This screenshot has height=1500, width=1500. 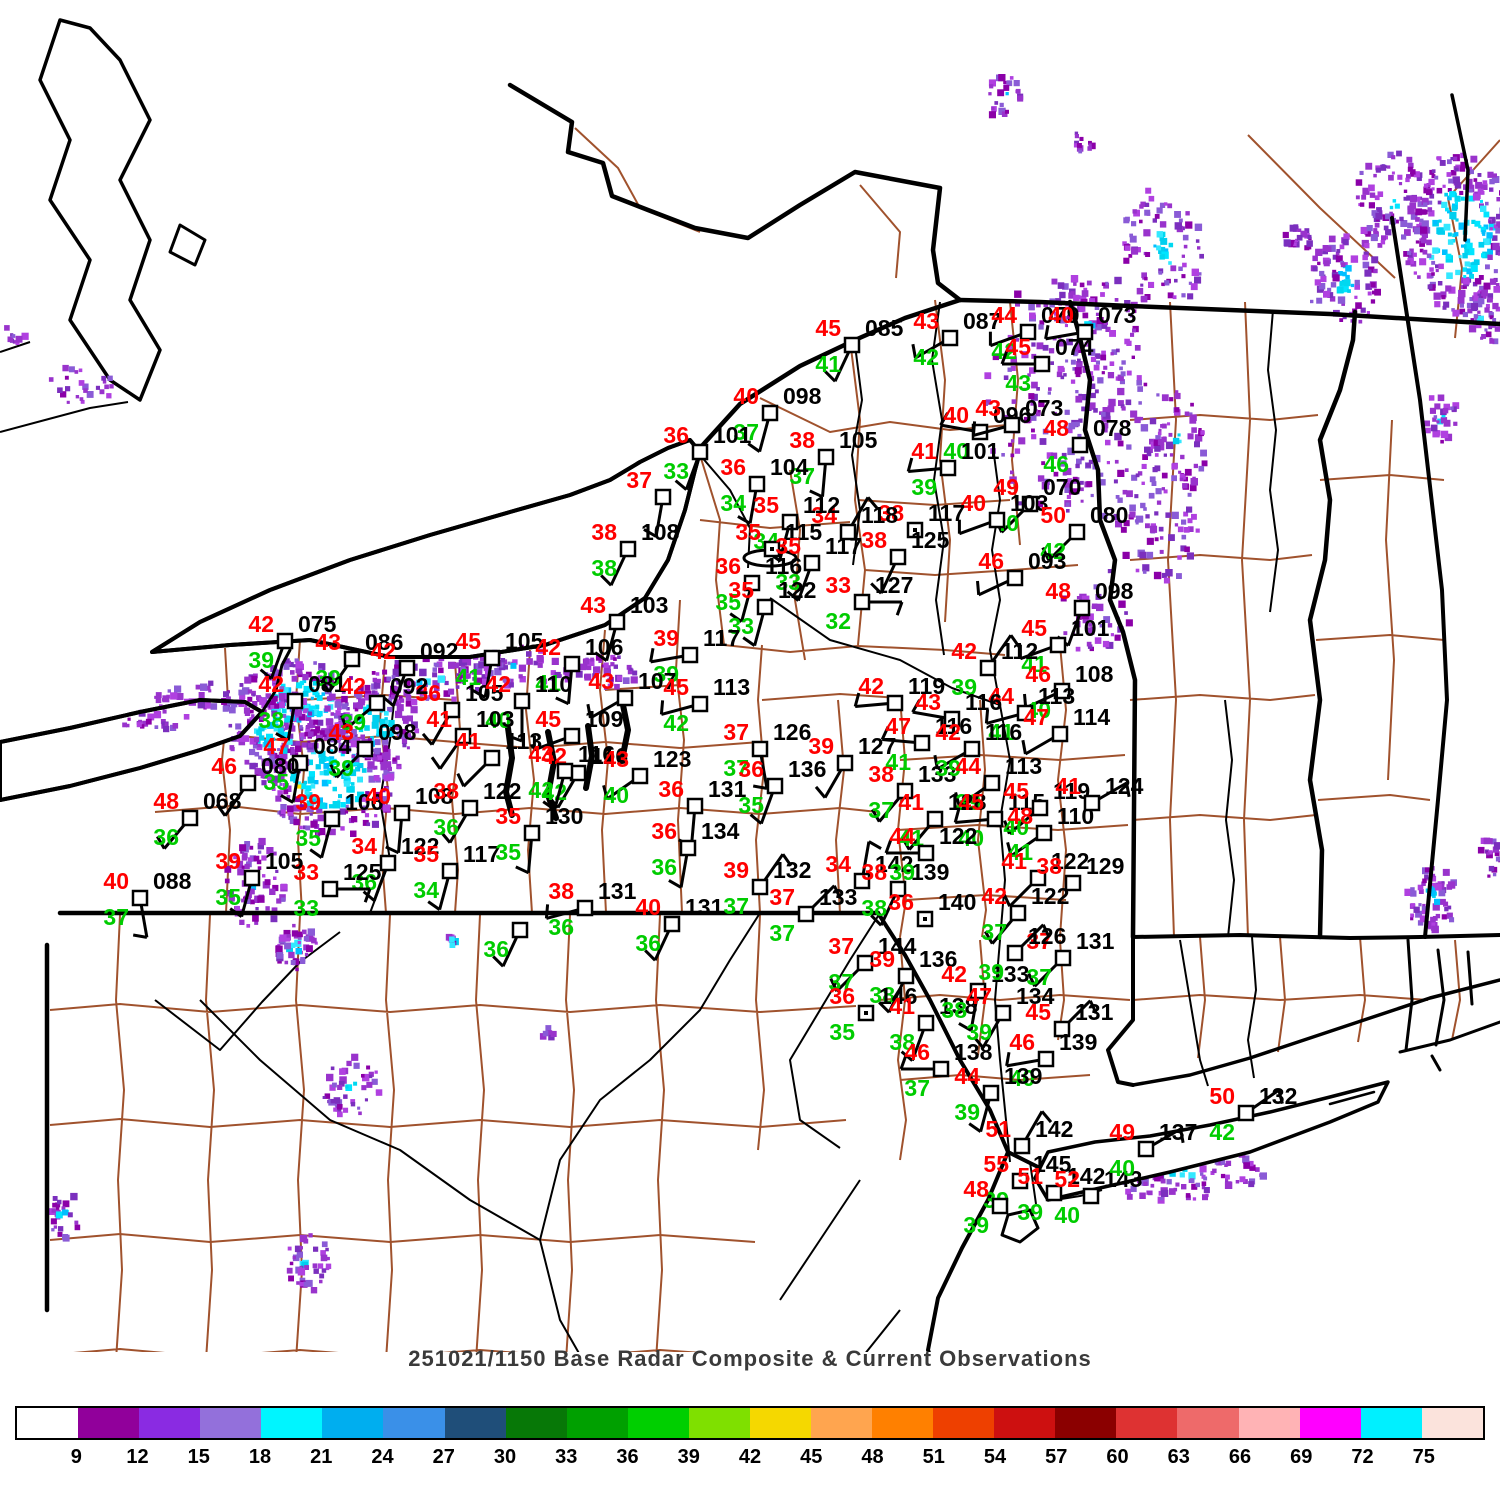 I want to click on temperature-value: 55, so click(x=996, y=1164).